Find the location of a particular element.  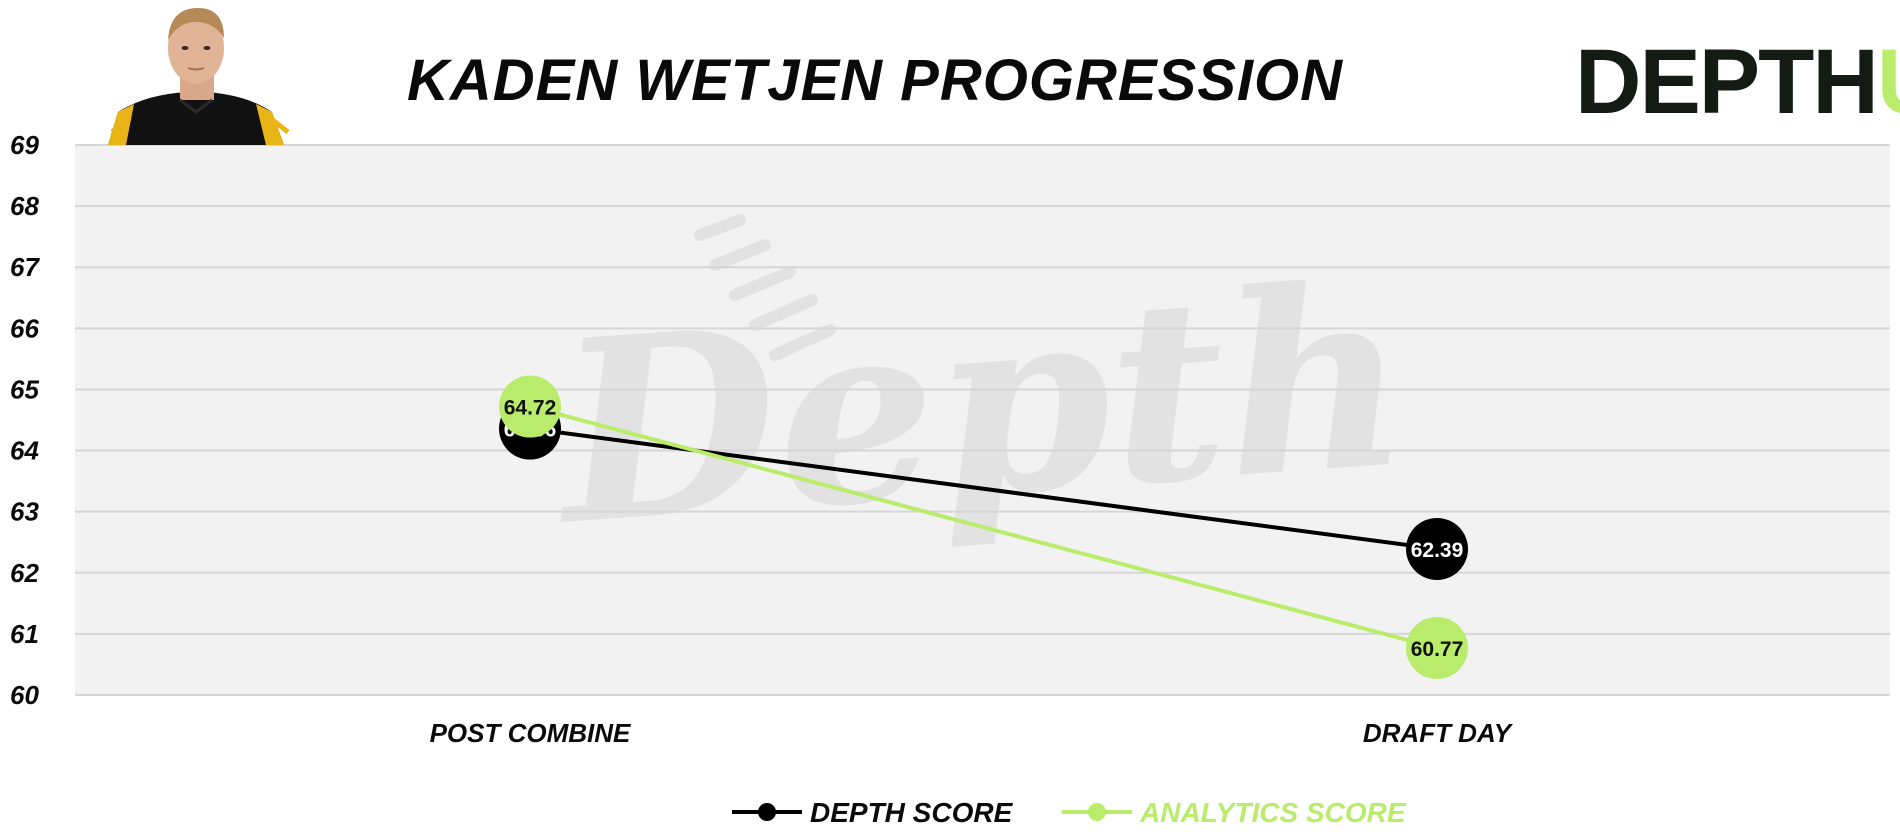

chart-title: KADEN WETJEN PROGRESSION is located at coordinates (875, 80).